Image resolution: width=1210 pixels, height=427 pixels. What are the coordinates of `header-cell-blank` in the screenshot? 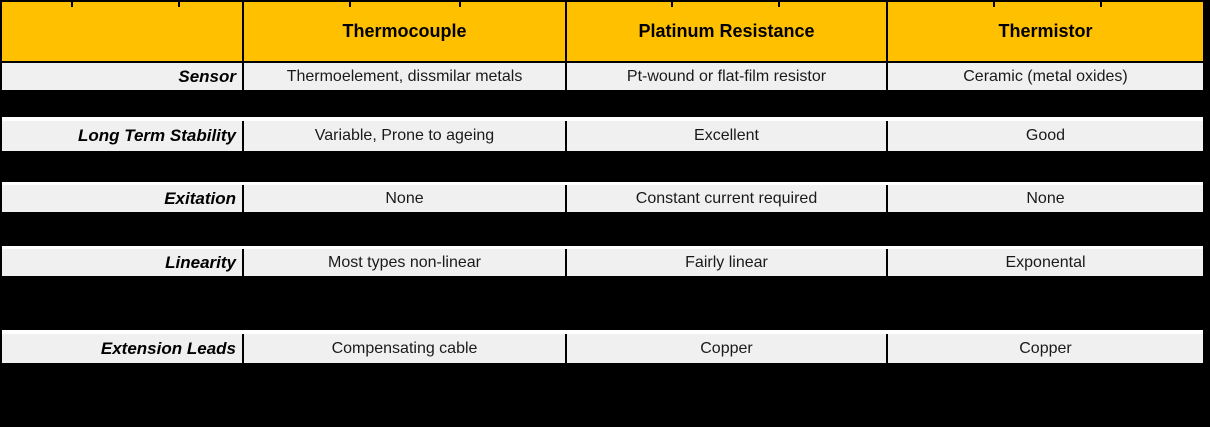 It's located at (122, 31).